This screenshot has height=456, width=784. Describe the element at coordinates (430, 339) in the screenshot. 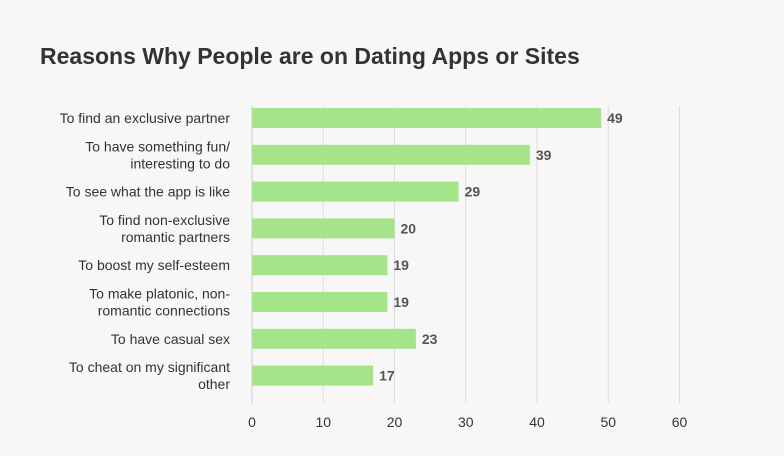

I see `data-label: 23` at that location.